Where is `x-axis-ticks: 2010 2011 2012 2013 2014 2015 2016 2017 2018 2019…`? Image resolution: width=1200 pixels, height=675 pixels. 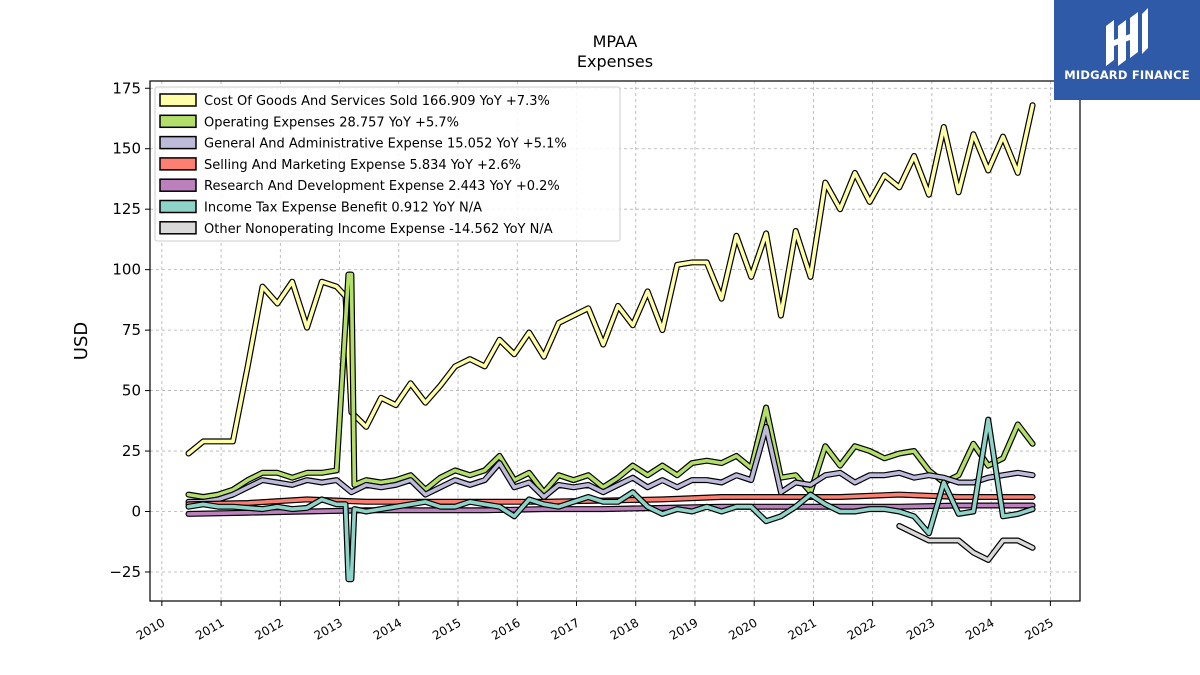
x-axis-ticks: 2010 2011 2012 2013 2014 2015 2016 2017 2018 2019… is located at coordinates (595, 622).